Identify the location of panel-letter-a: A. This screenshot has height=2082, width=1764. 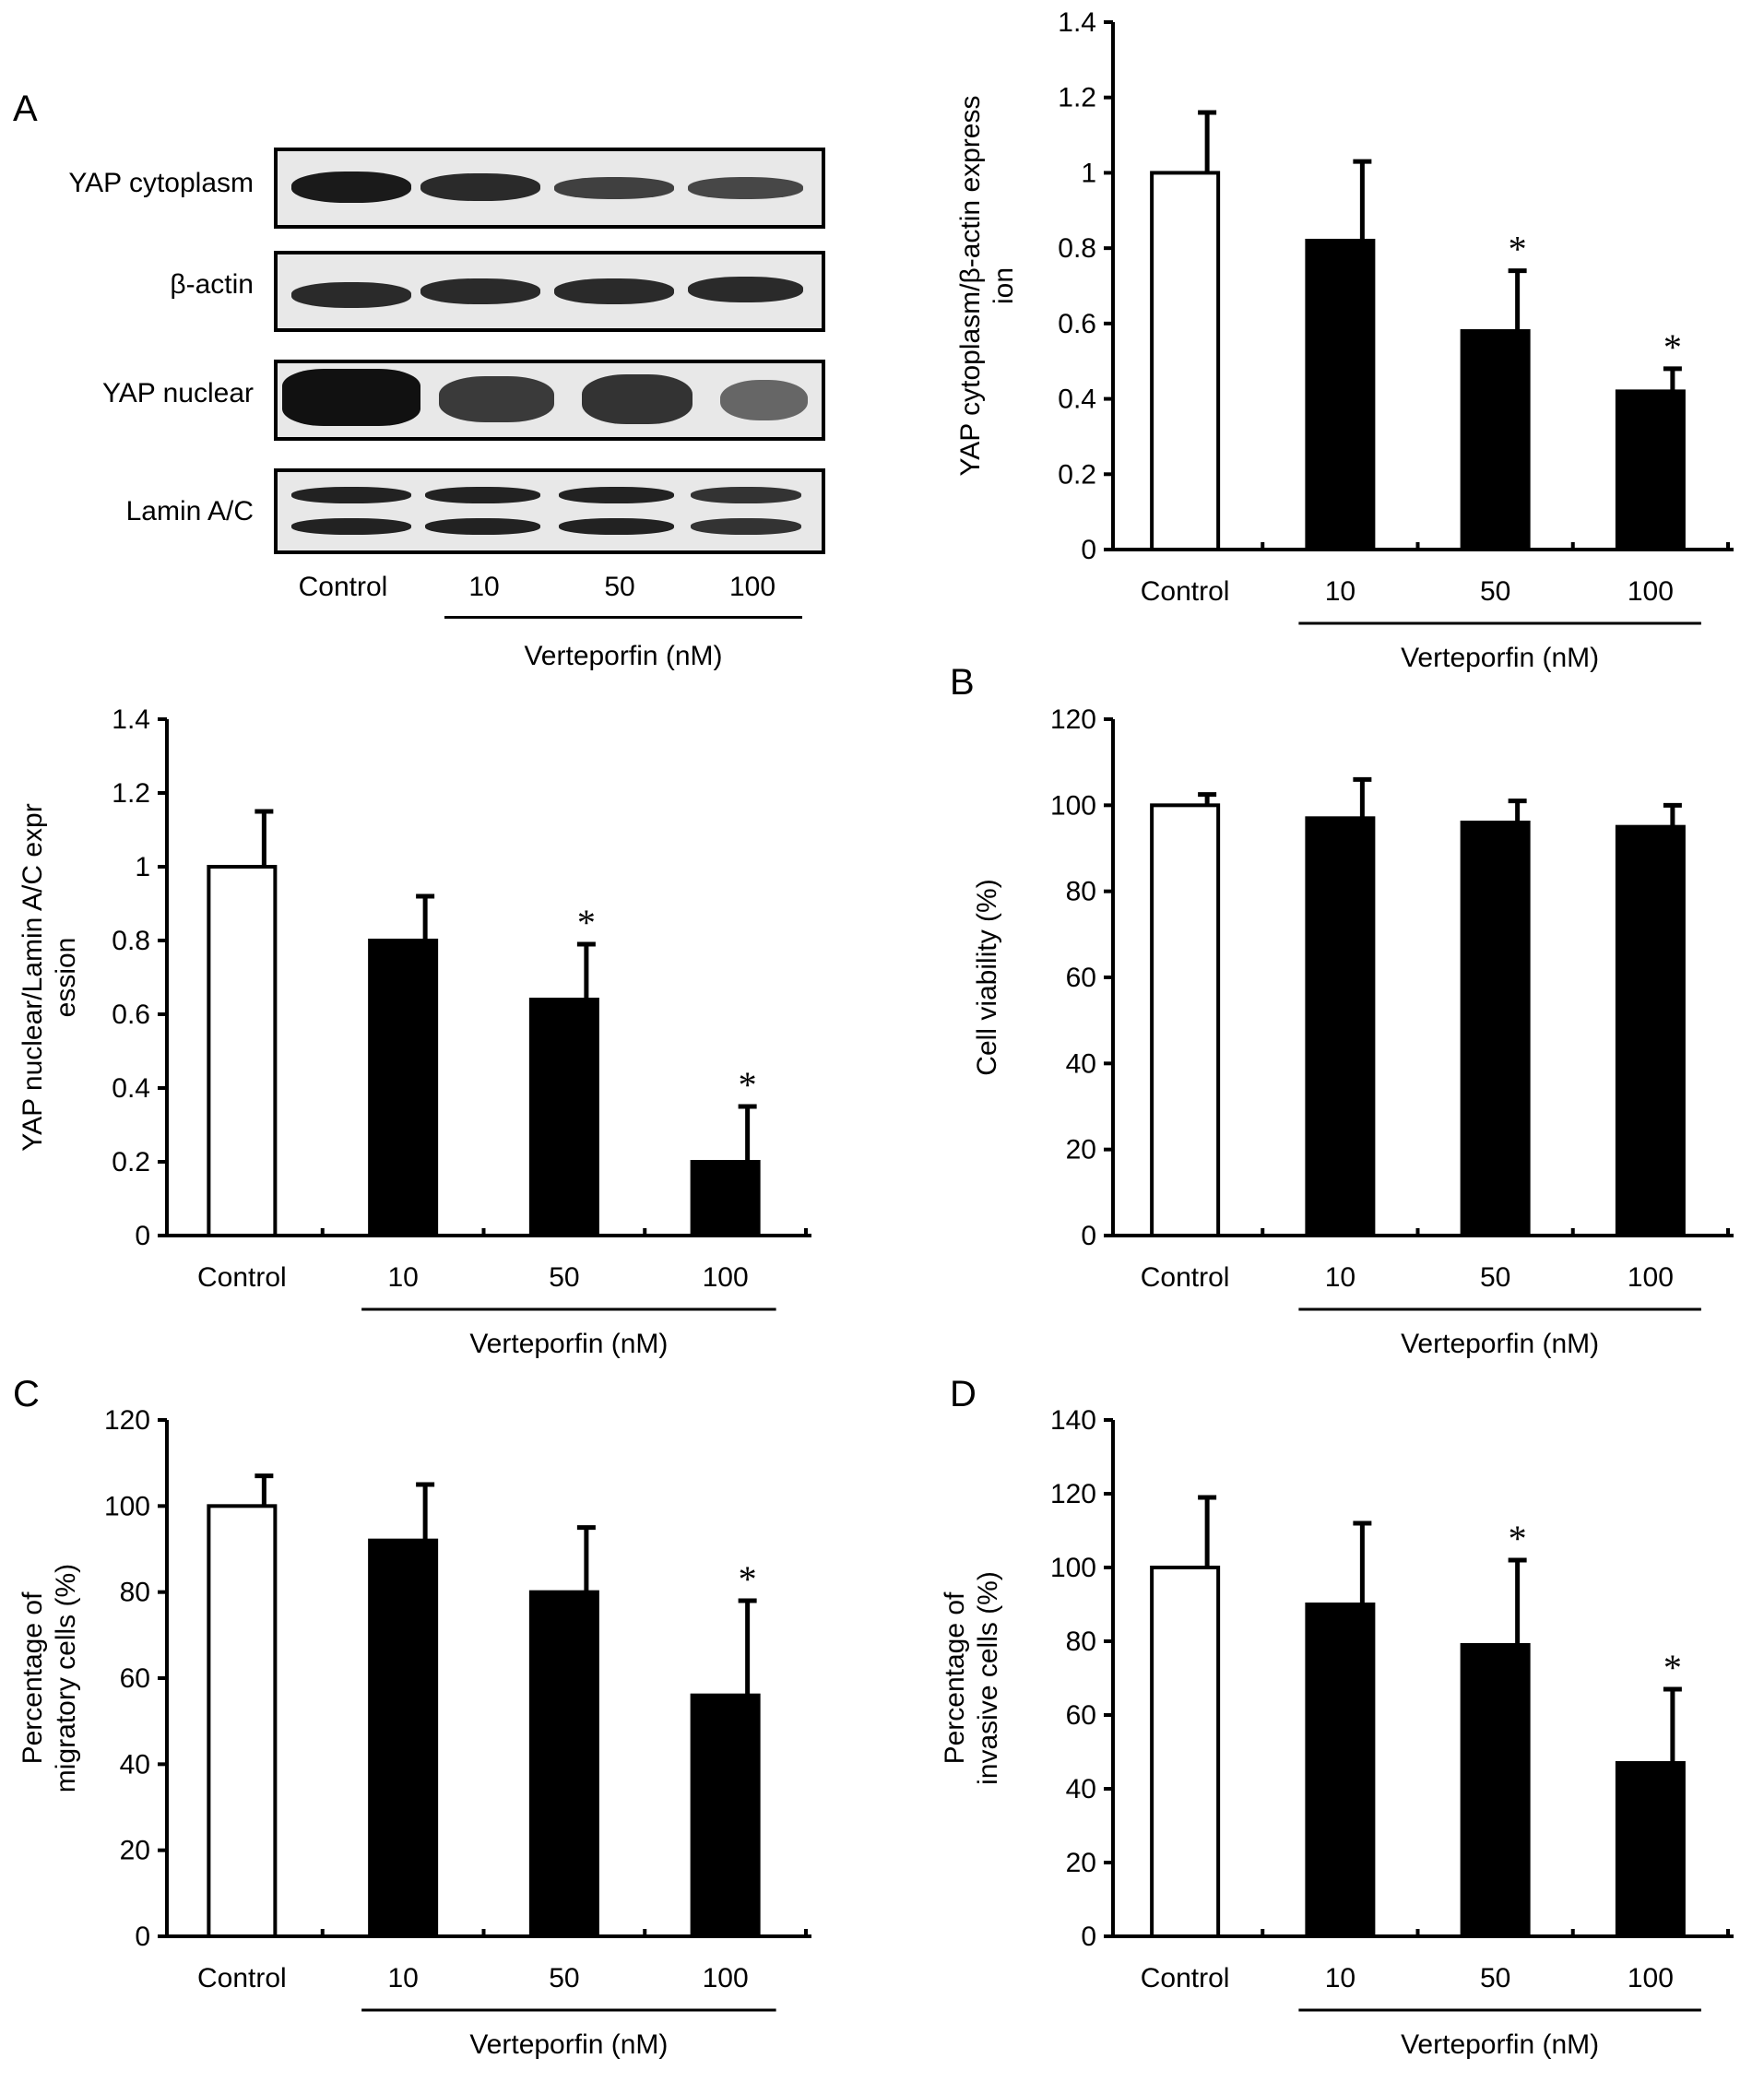
(25, 109).